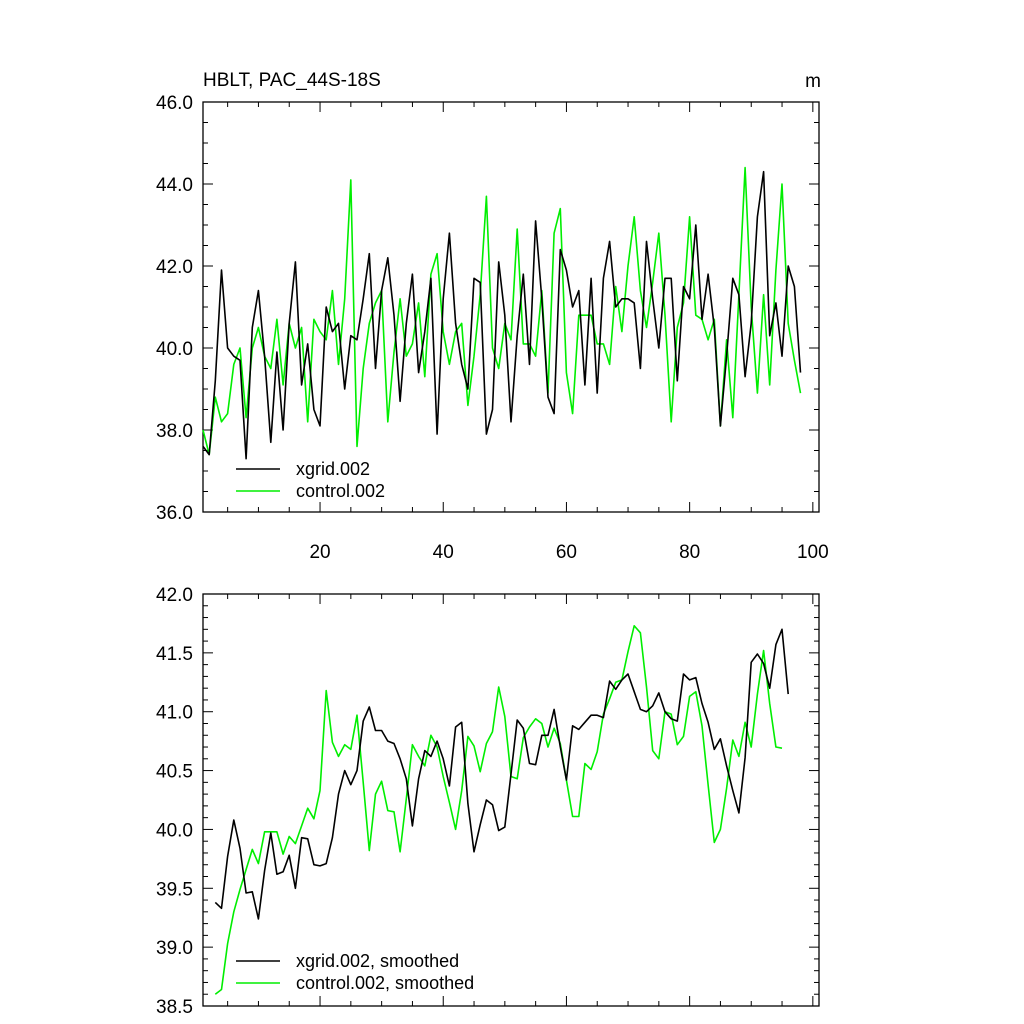 The image size is (1024, 1024). I want to click on top-y-tick-label: 40.0, so click(174, 349).